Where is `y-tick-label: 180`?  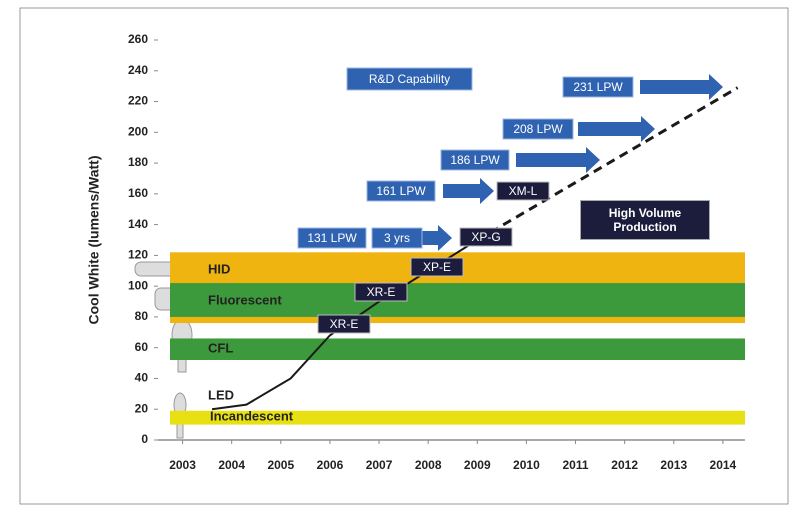
y-tick-label: 180 is located at coordinates (138, 162).